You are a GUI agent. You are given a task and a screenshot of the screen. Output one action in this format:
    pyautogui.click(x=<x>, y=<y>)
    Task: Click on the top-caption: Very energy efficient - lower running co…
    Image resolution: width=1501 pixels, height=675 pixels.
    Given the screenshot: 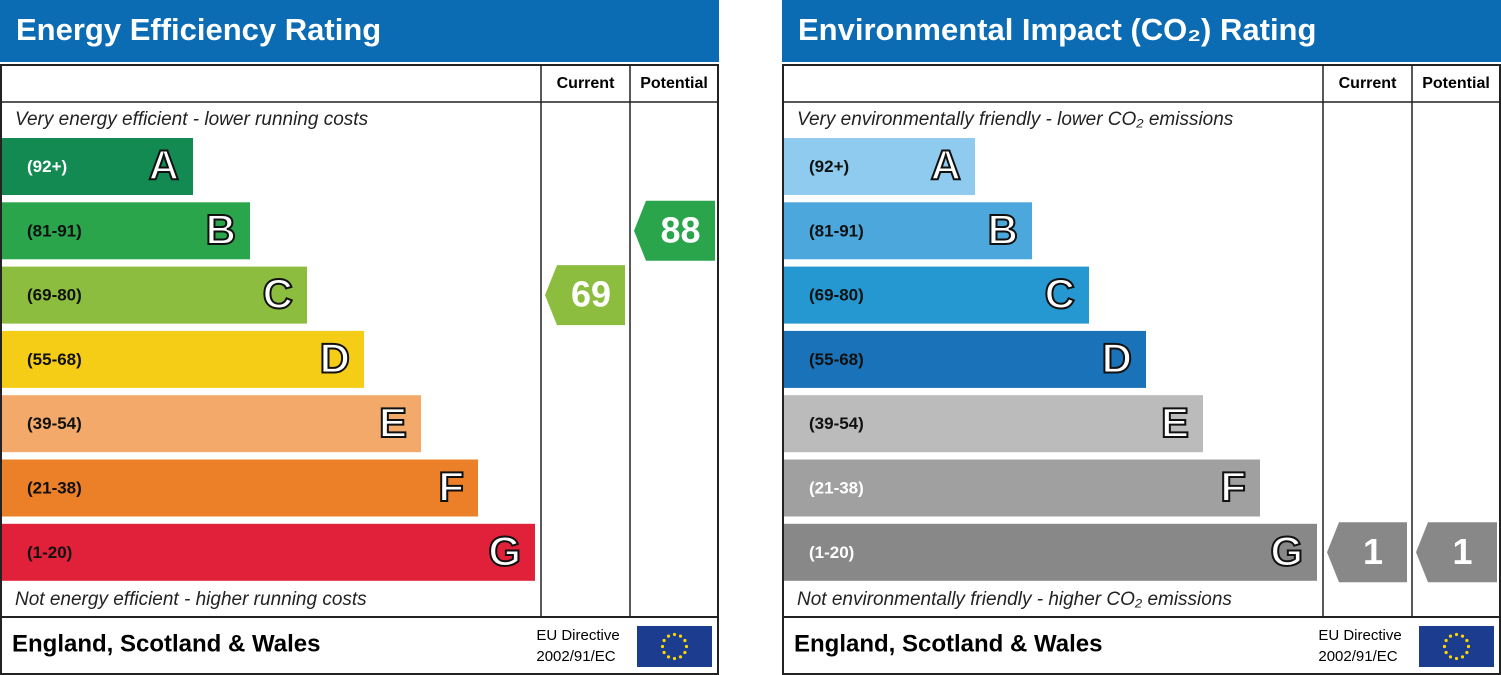 What is the action you would take?
    pyautogui.click(x=192, y=119)
    